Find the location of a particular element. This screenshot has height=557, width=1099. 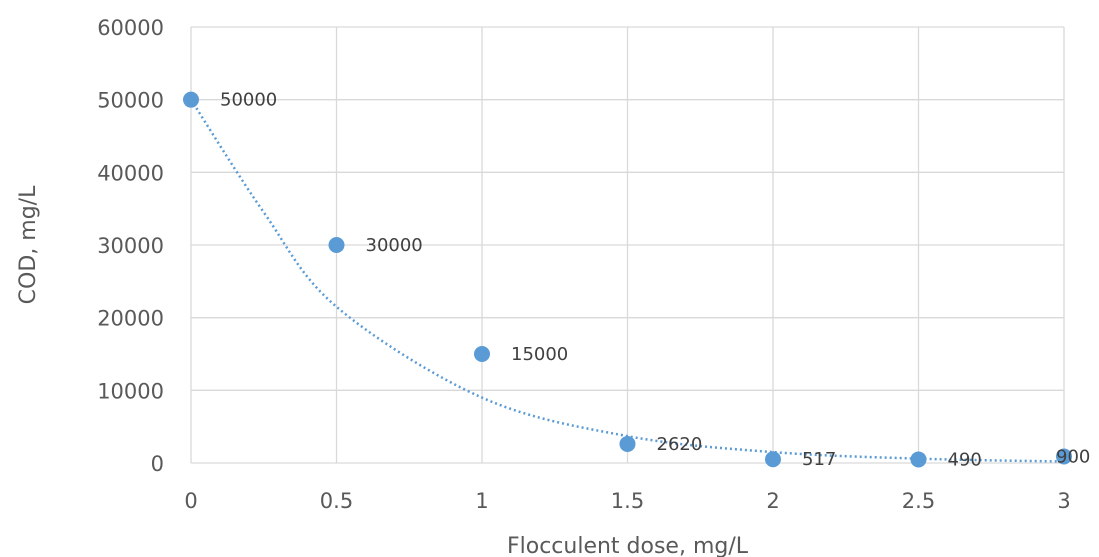

y-tick-label: 40000 is located at coordinates (130, 173).